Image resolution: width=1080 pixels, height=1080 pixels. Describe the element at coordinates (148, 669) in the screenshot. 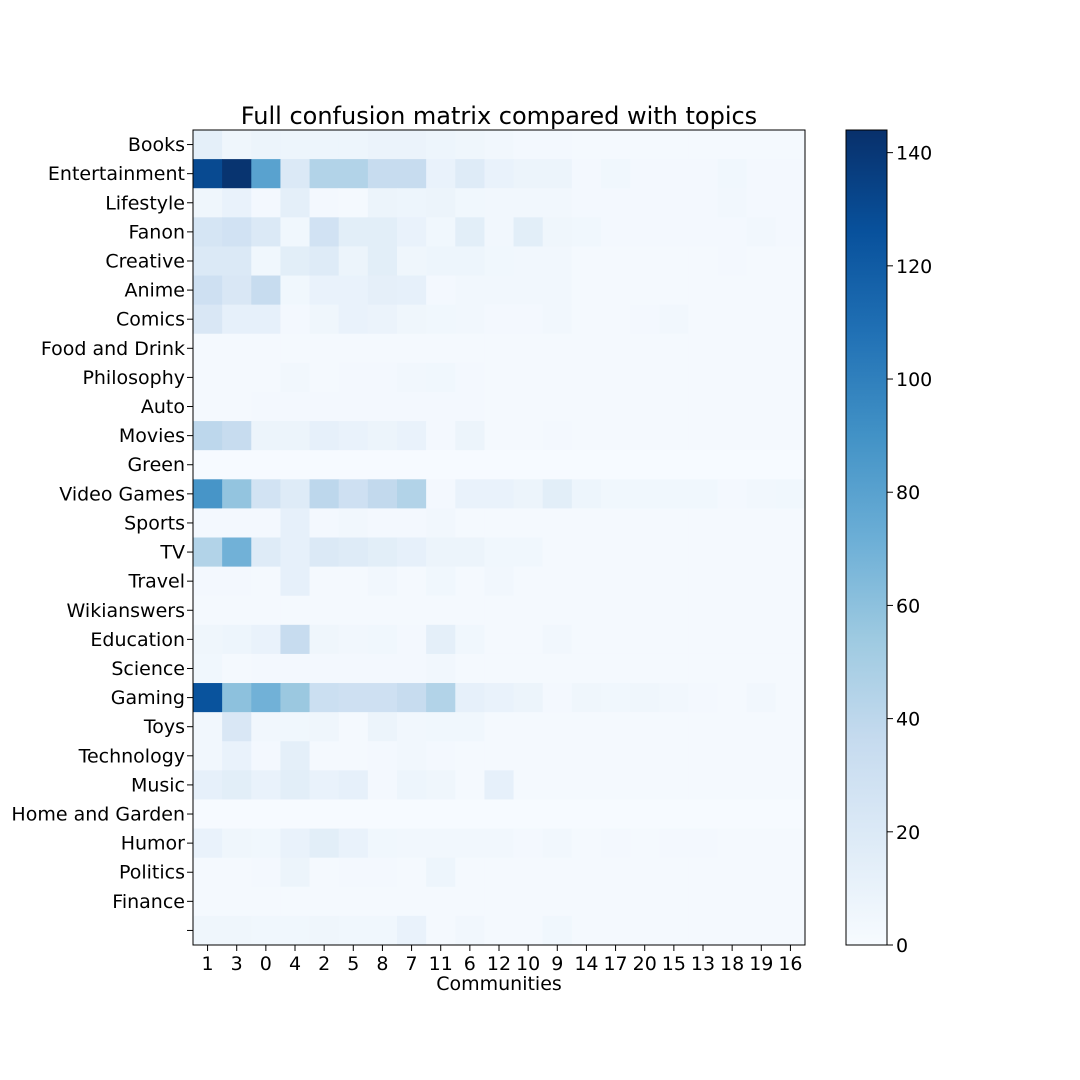

I see `y-tick-label: Science` at that location.